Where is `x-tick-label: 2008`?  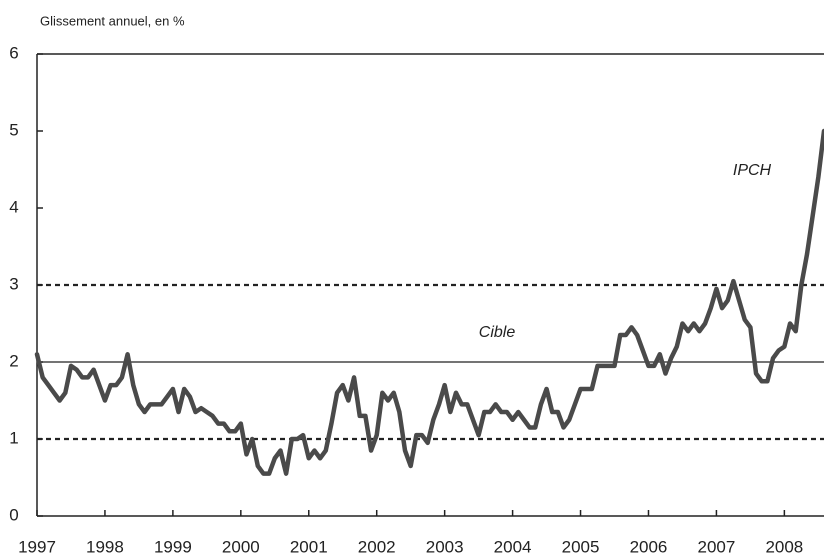
x-tick-label: 2008 is located at coordinates (784, 546).